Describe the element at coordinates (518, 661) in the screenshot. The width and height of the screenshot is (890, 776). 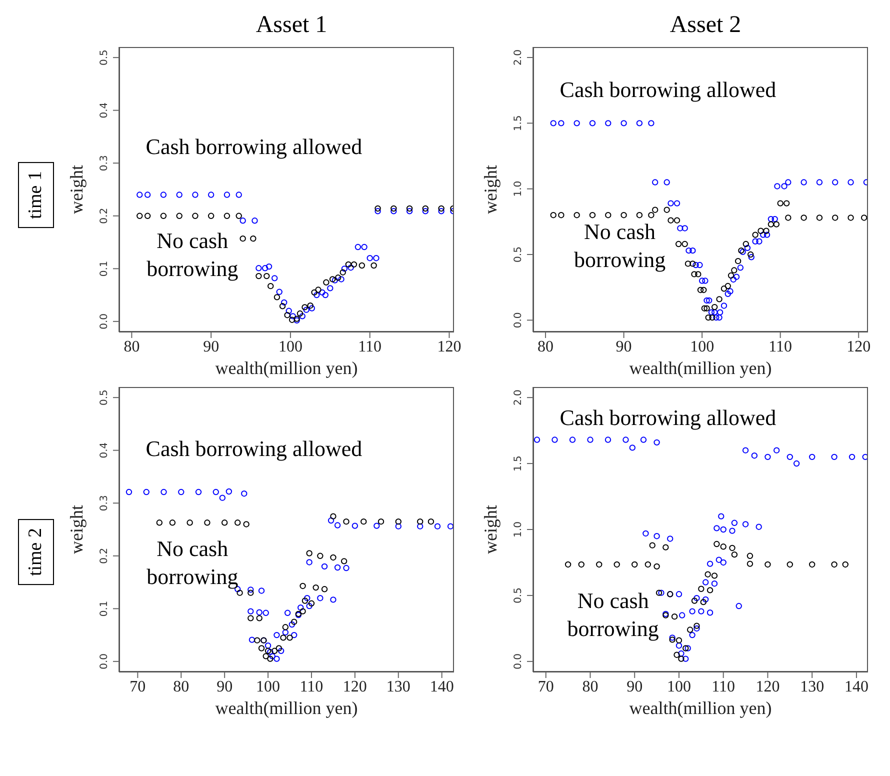
I see `y-tick-label: 0.0` at that location.